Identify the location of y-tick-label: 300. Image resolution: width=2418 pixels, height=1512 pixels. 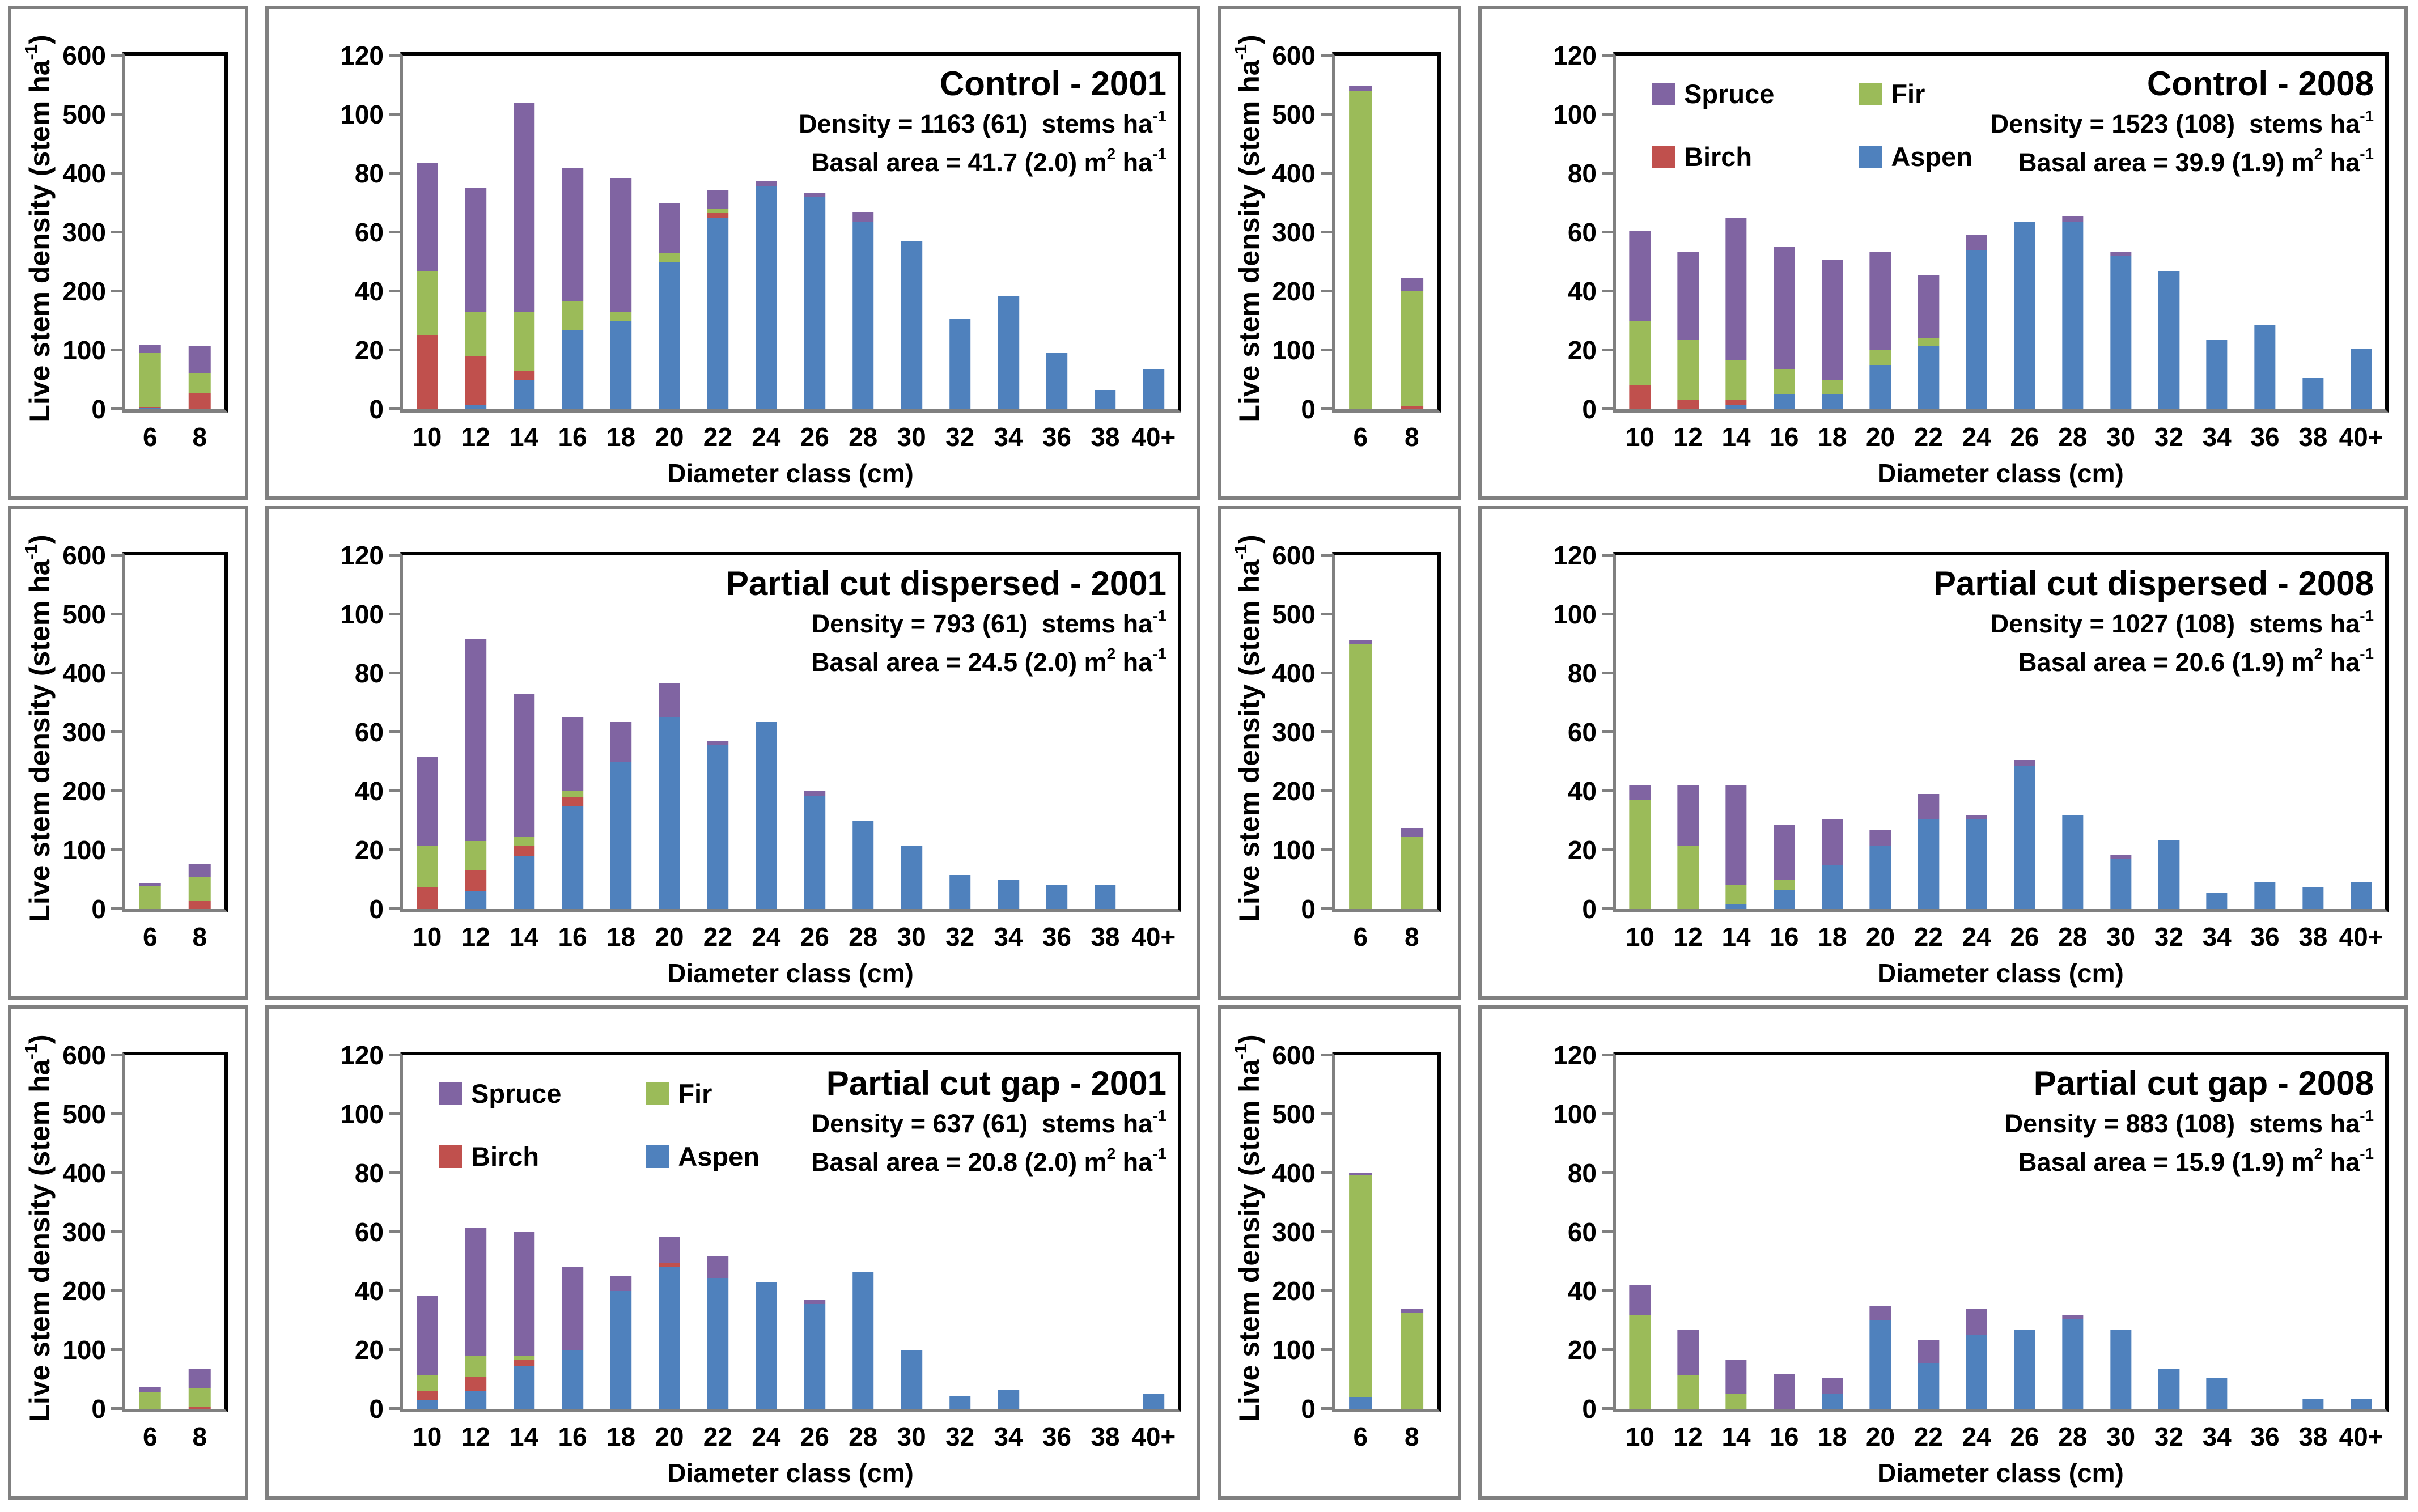
(84, 233).